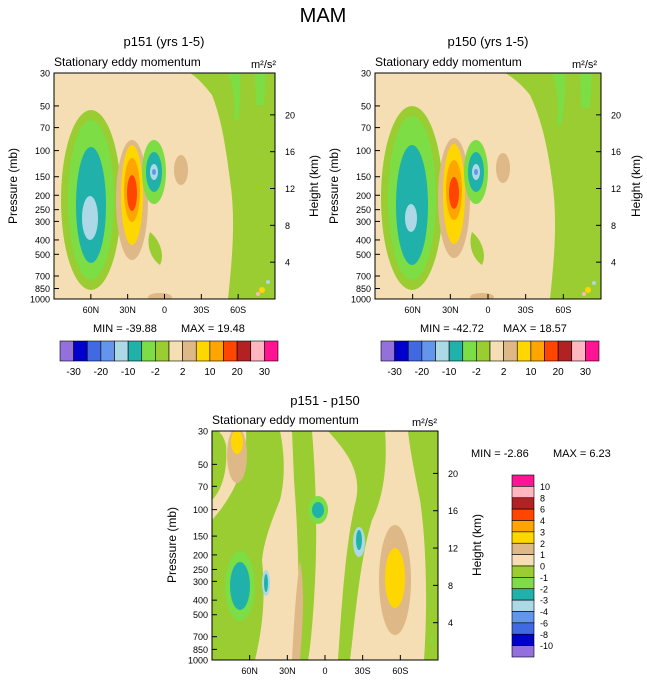  I want to click on colorbar-label: 20, so click(559, 372).